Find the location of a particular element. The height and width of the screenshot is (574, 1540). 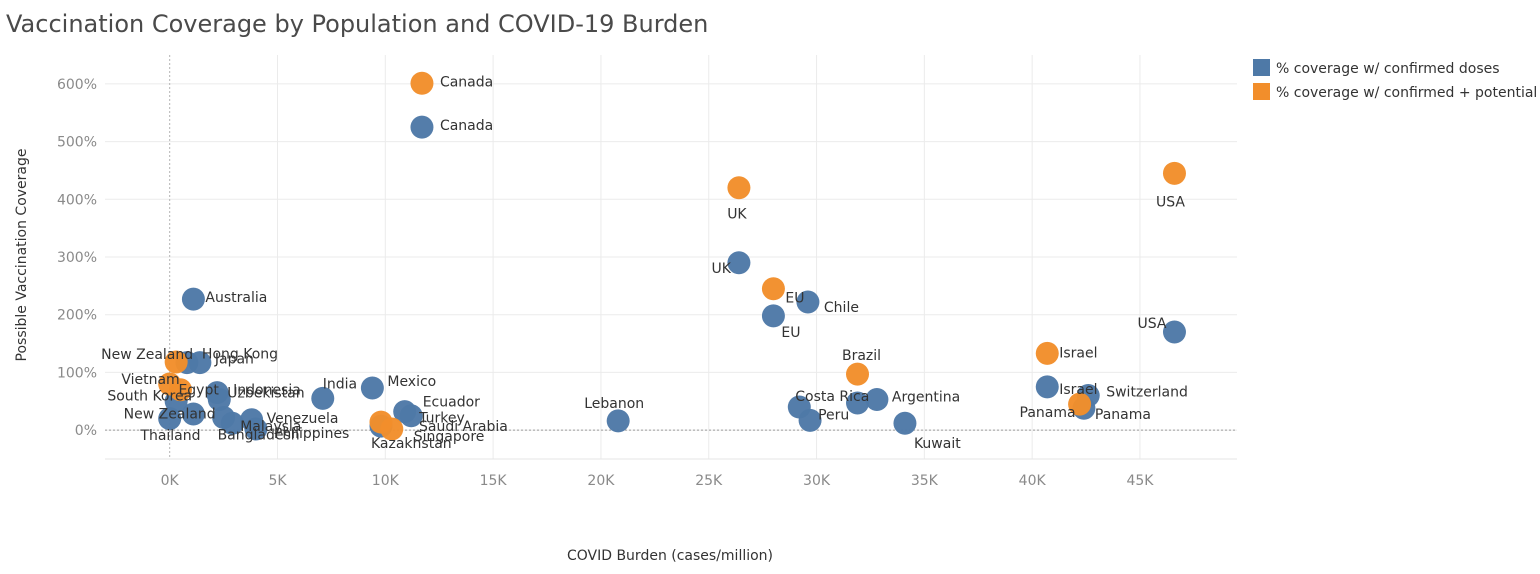

point-label: Uzbekistan is located at coordinates (265, 394).